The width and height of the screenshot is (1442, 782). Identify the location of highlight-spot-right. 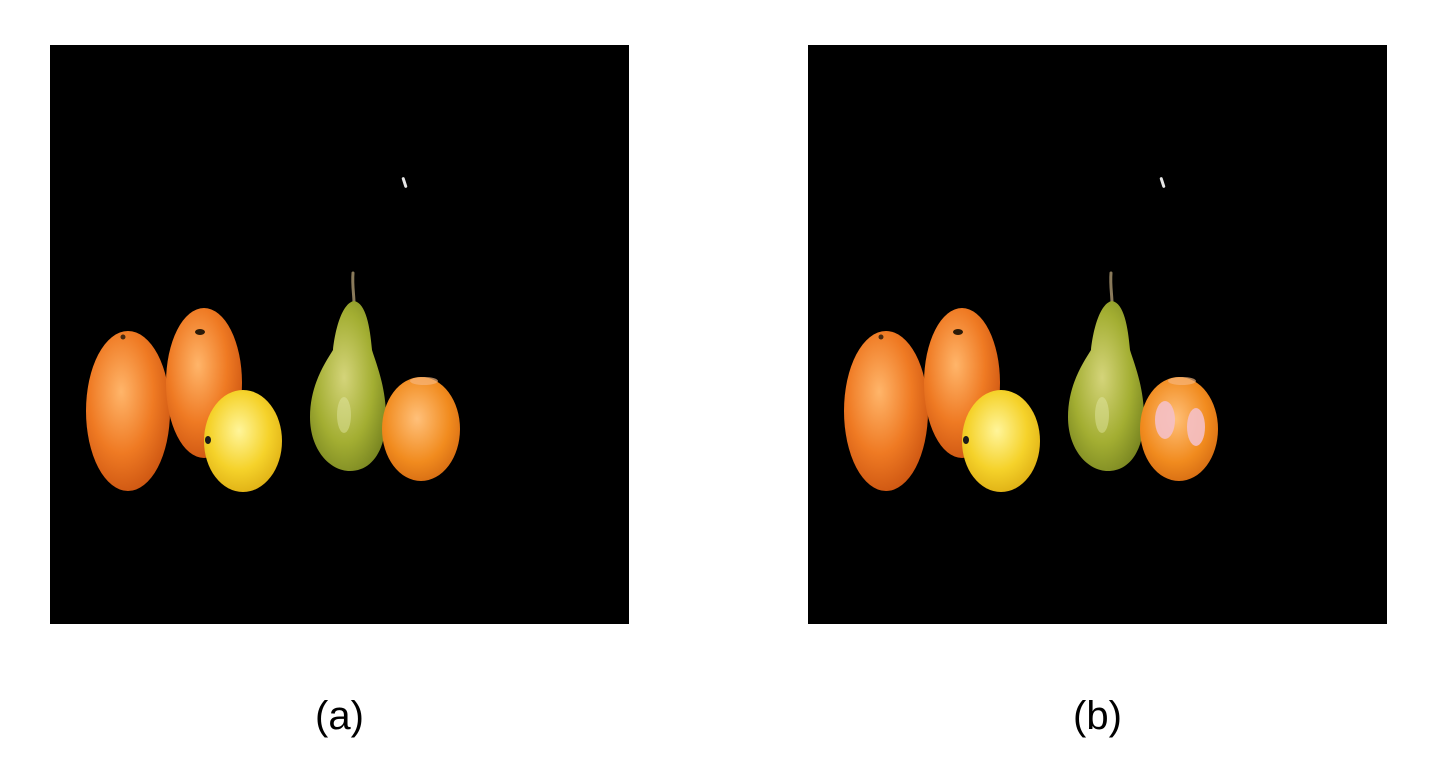
(1196, 427).